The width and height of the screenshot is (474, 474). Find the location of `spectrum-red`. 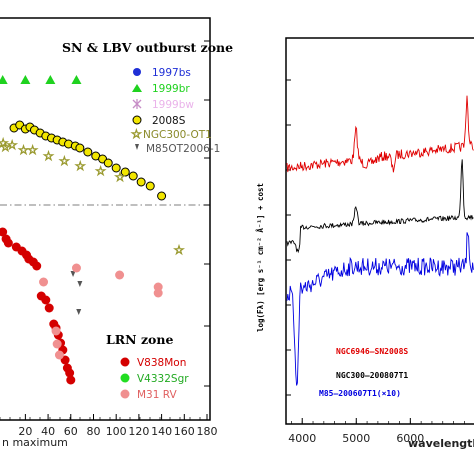

spectrum-red is located at coordinates (380, 134).